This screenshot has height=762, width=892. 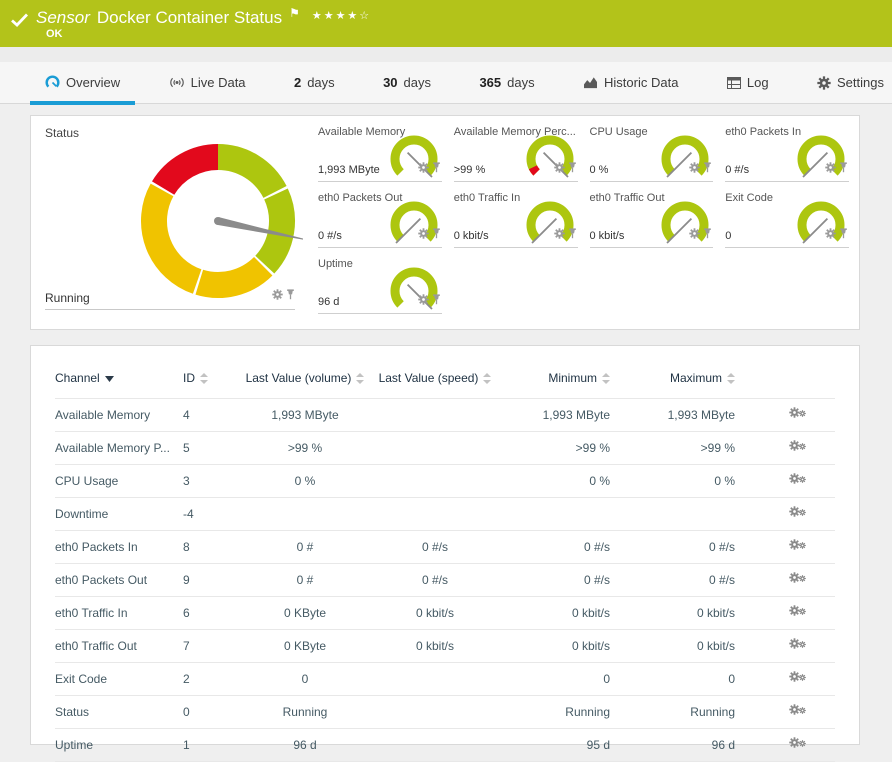 I want to click on tab-settings: Settings, so click(x=850, y=83).